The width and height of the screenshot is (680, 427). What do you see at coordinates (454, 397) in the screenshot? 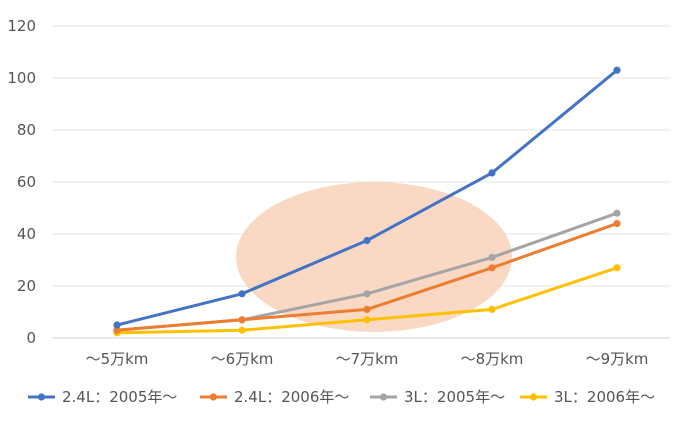
I see `legend-label: 3L：2005年～` at bounding box center [454, 397].